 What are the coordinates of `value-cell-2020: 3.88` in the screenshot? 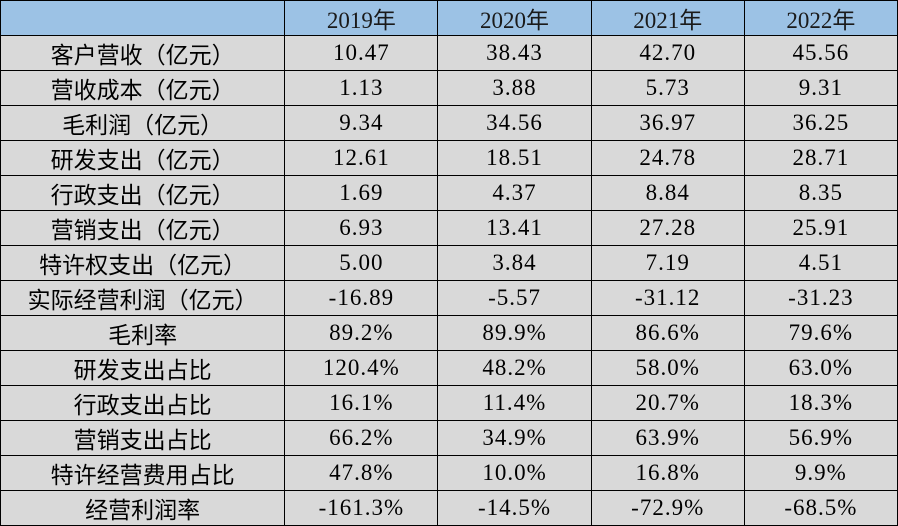 It's located at (514, 88).